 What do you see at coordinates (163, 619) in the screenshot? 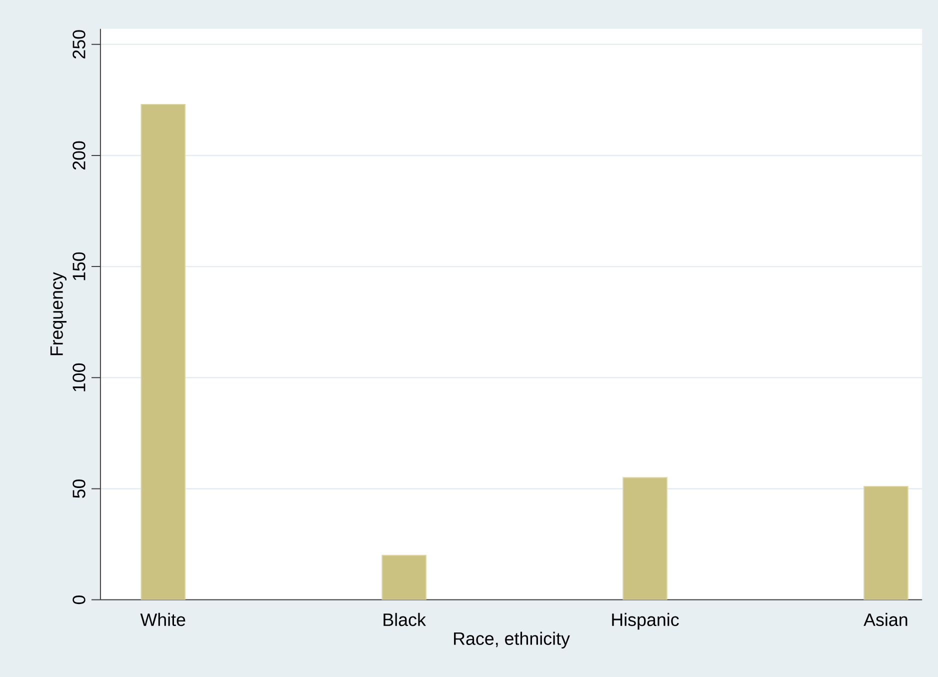
I see `x-tick-label: White` at bounding box center [163, 619].